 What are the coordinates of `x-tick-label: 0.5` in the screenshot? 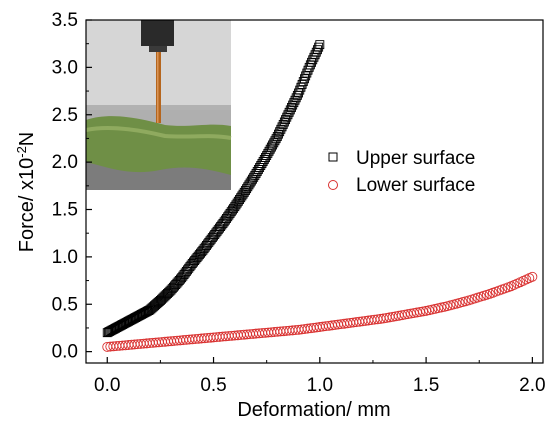 It's located at (213, 385).